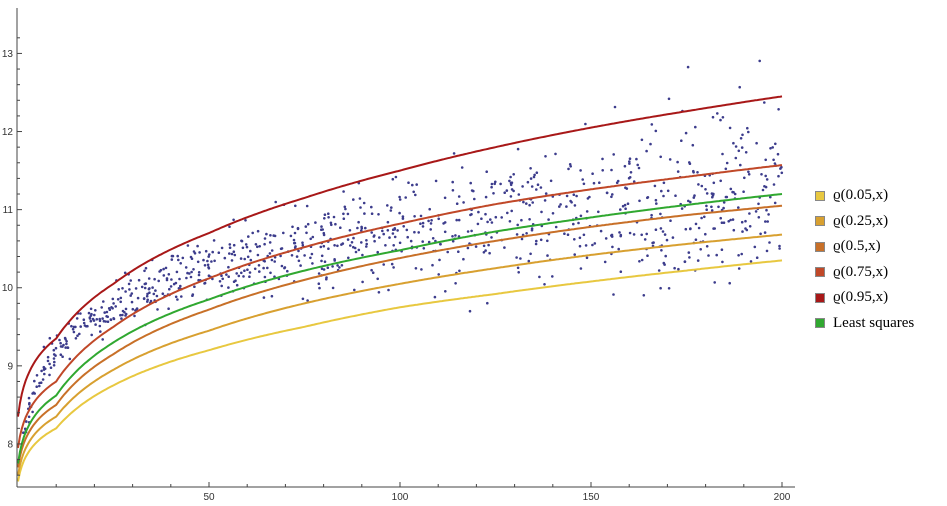 This screenshot has height=506, width=947. What do you see at coordinates (8, 132) in the screenshot?
I see `y-tick-label: 12` at bounding box center [8, 132].